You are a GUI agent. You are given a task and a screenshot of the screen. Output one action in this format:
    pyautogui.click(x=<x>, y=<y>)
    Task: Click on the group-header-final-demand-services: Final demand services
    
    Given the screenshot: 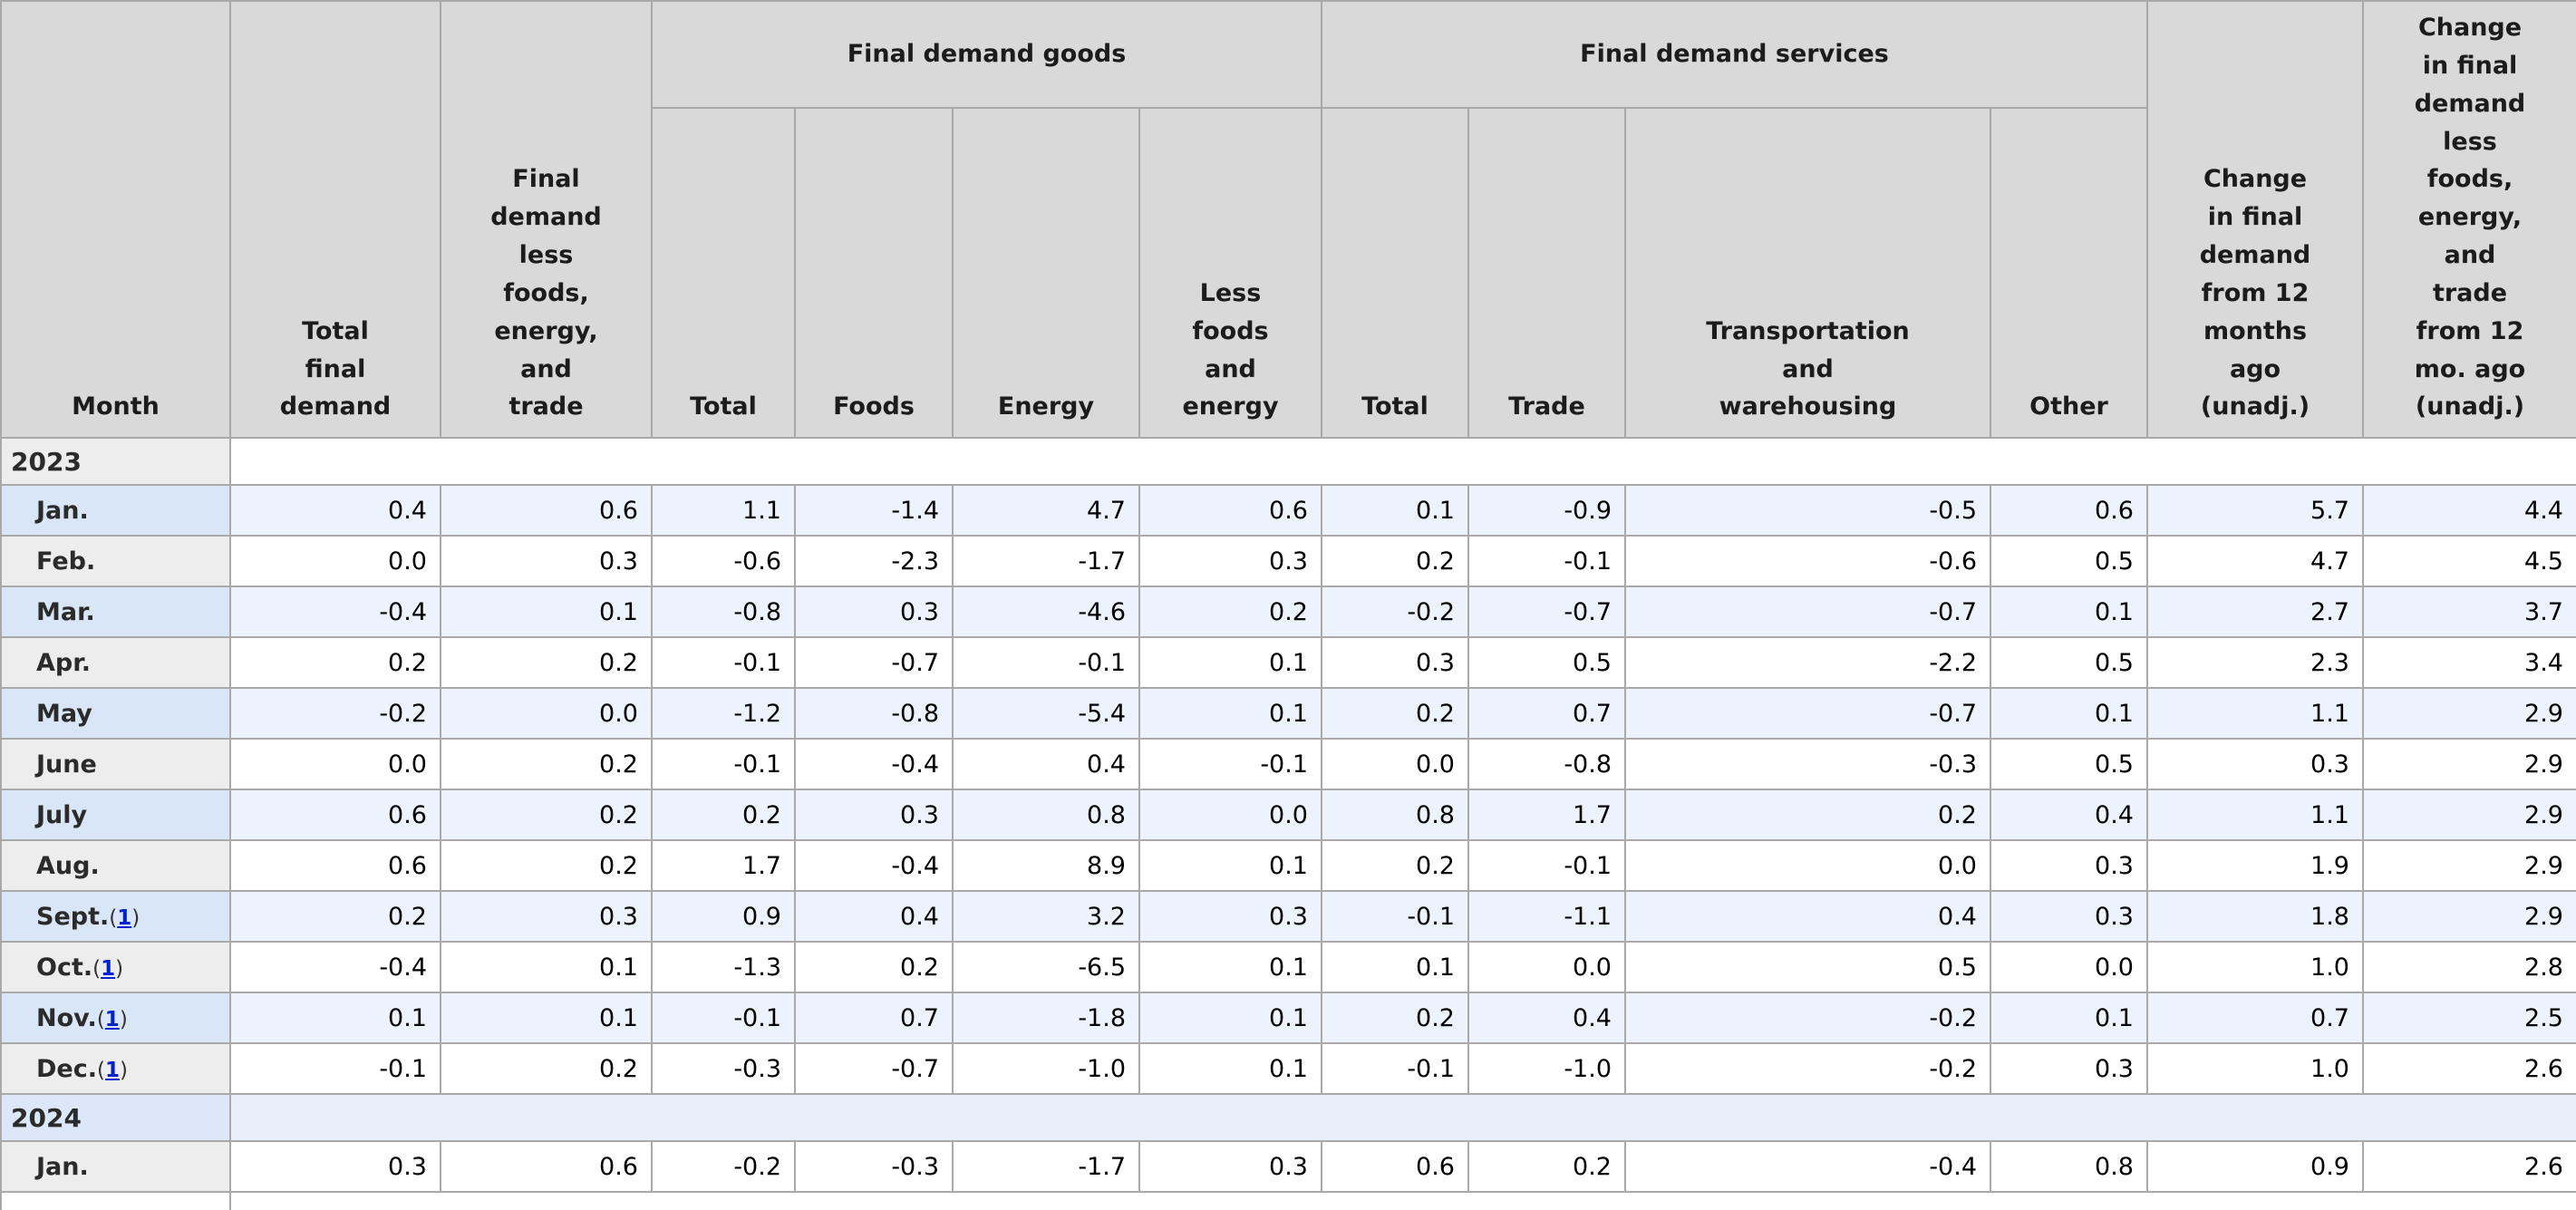 What is the action you would take?
    pyautogui.click(x=1734, y=54)
    